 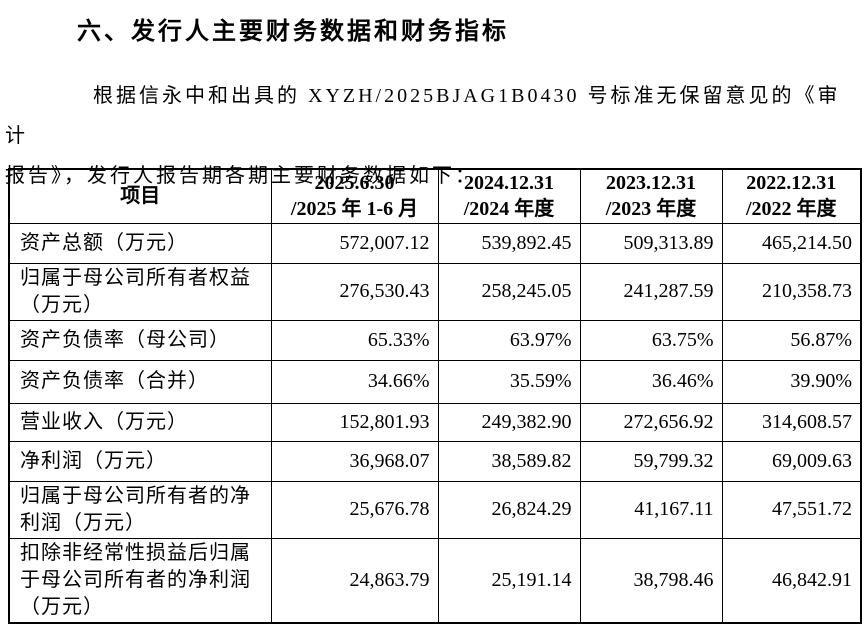 I want to click on cell-value: 39.90%, so click(x=791, y=381).